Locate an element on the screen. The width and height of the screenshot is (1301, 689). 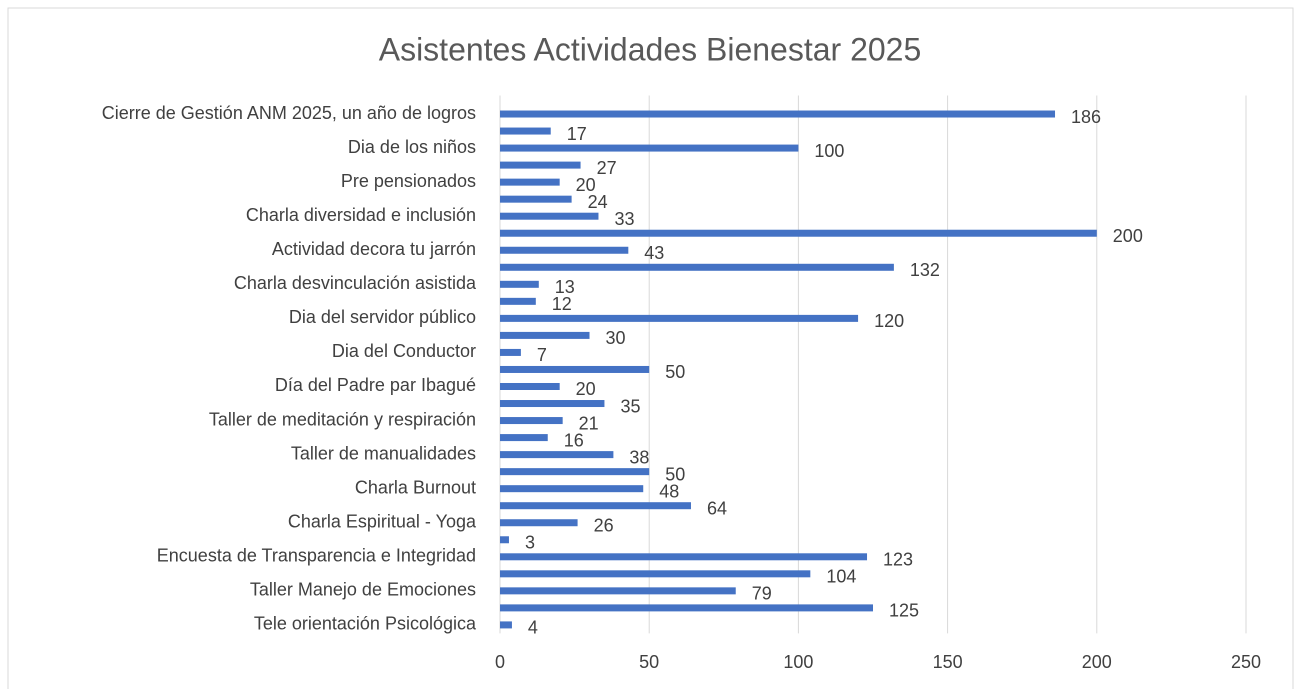
data-label: 132 is located at coordinates (925, 270).